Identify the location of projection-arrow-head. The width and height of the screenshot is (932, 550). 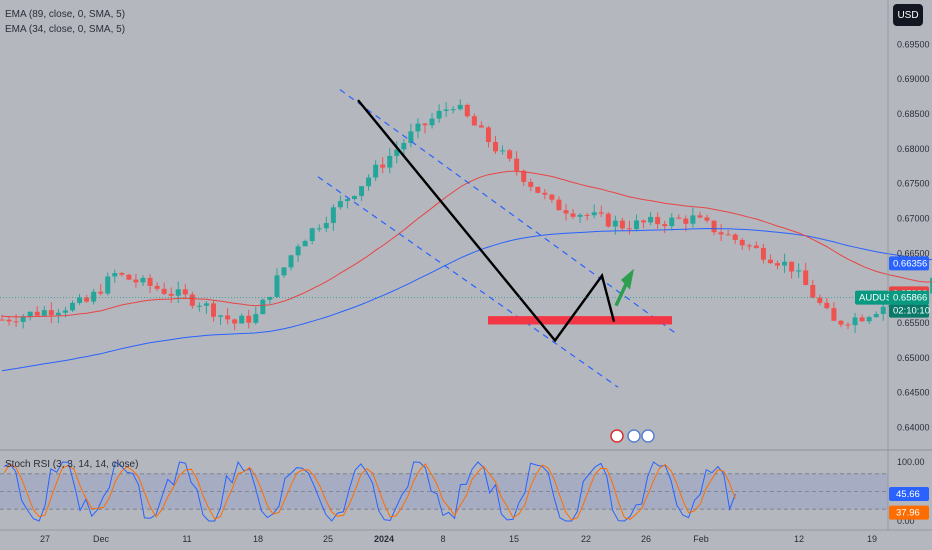
(627, 279).